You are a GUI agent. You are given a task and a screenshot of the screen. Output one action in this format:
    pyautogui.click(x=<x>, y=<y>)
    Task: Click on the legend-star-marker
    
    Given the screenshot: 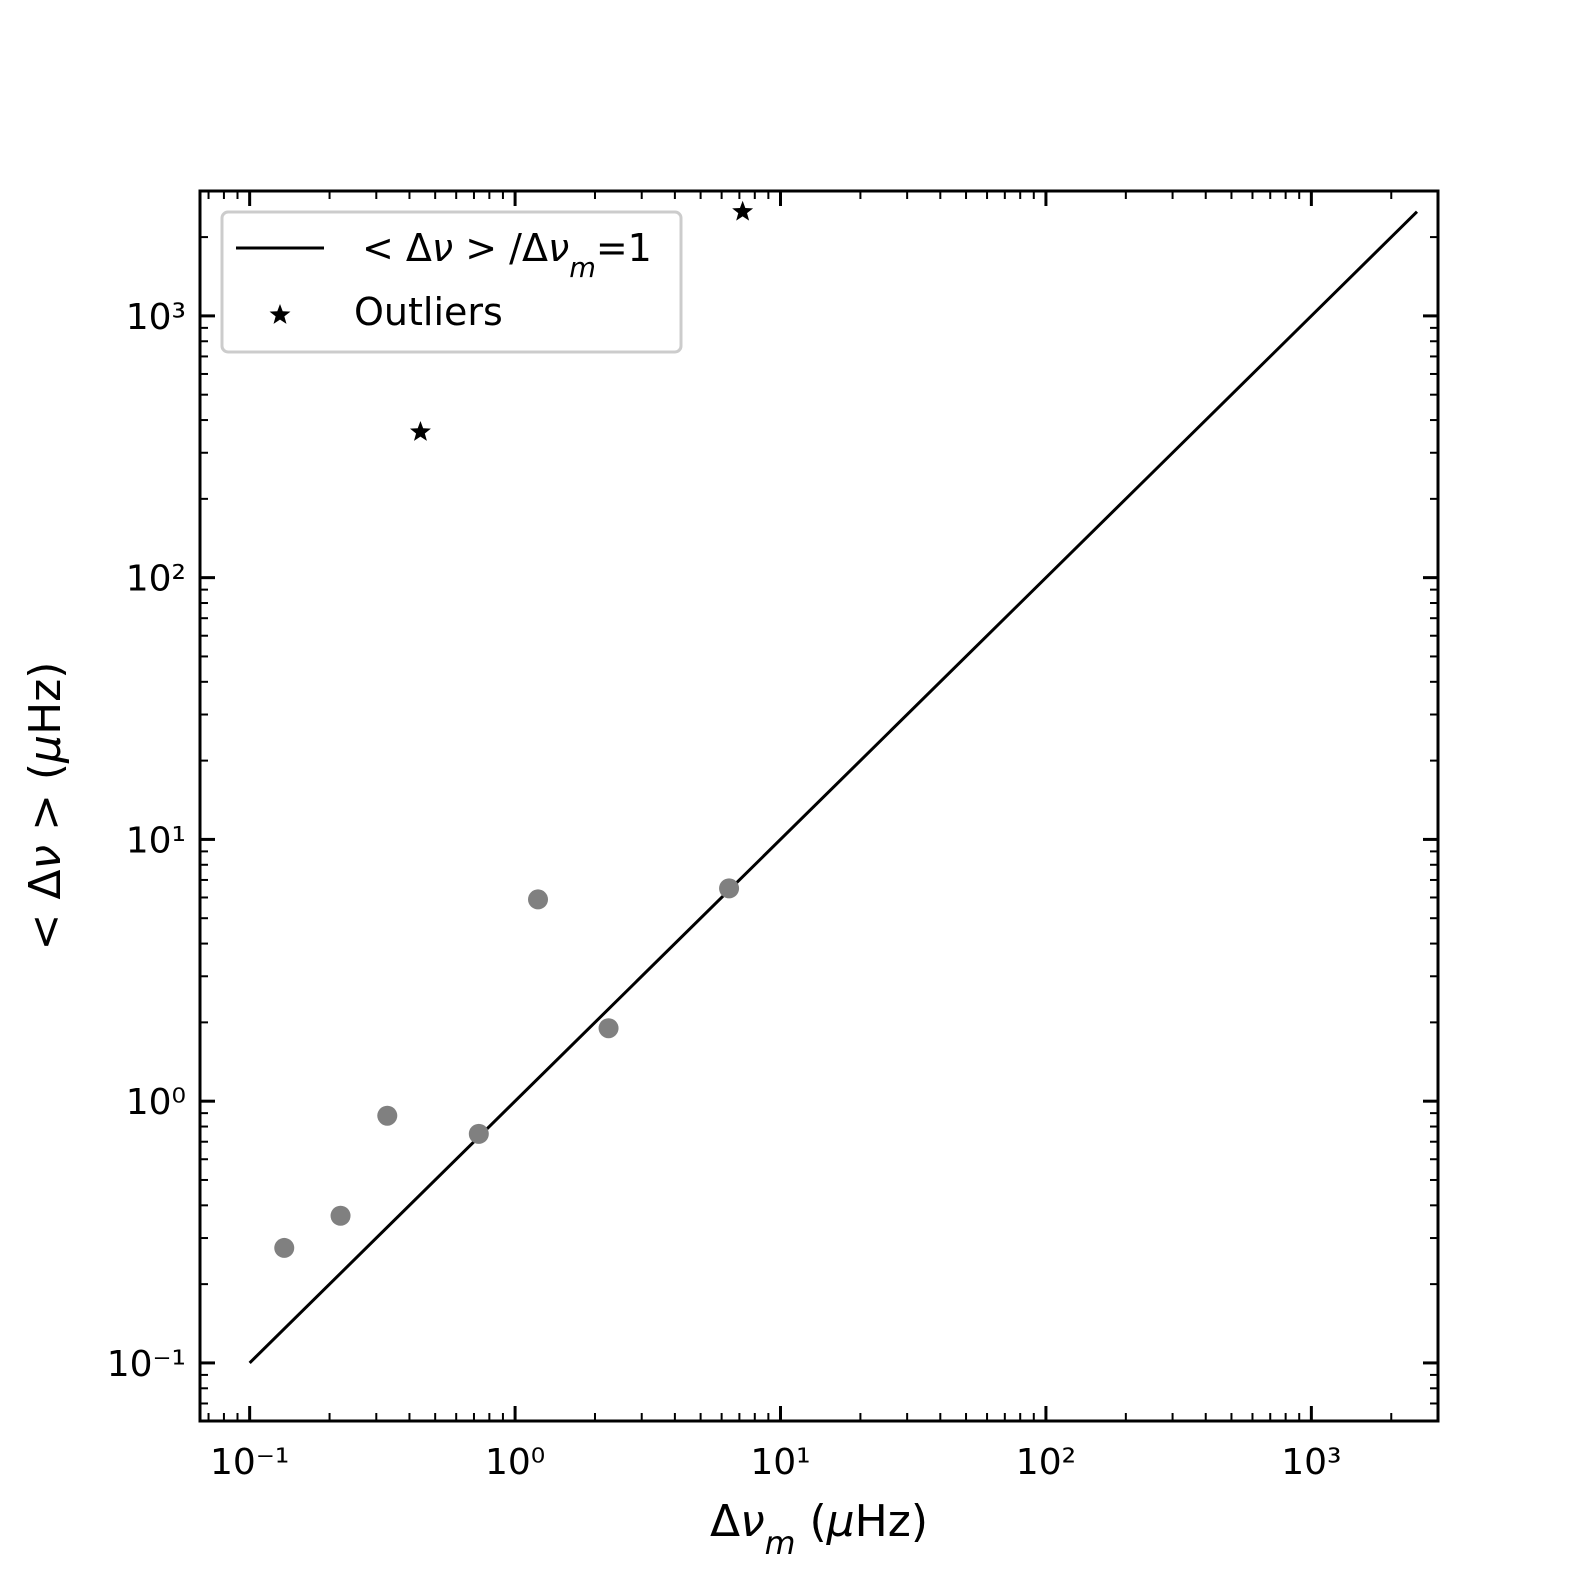 What is the action you would take?
    pyautogui.click(x=280, y=314)
    